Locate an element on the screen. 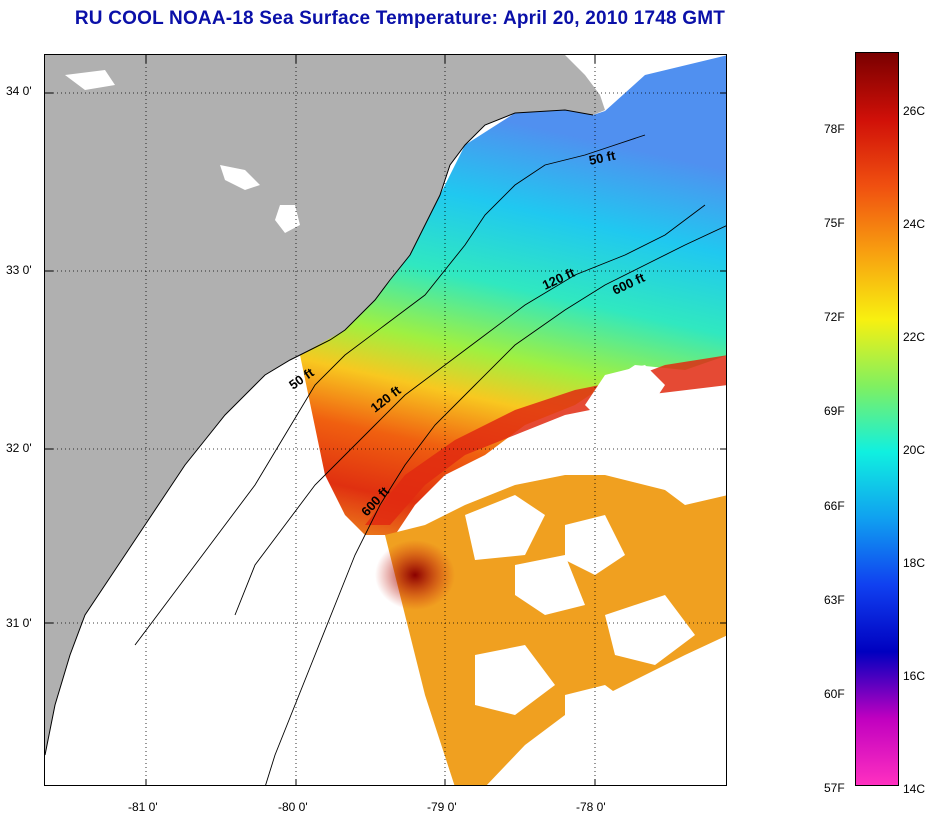 The image size is (936, 817). colorbar-label-c-5: 16C is located at coordinates (914, 676).